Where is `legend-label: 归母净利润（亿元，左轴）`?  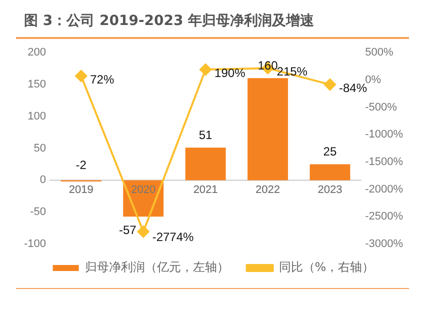 legend-label: 归母净利润（亿元，左轴） is located at coordinates (156, 267).